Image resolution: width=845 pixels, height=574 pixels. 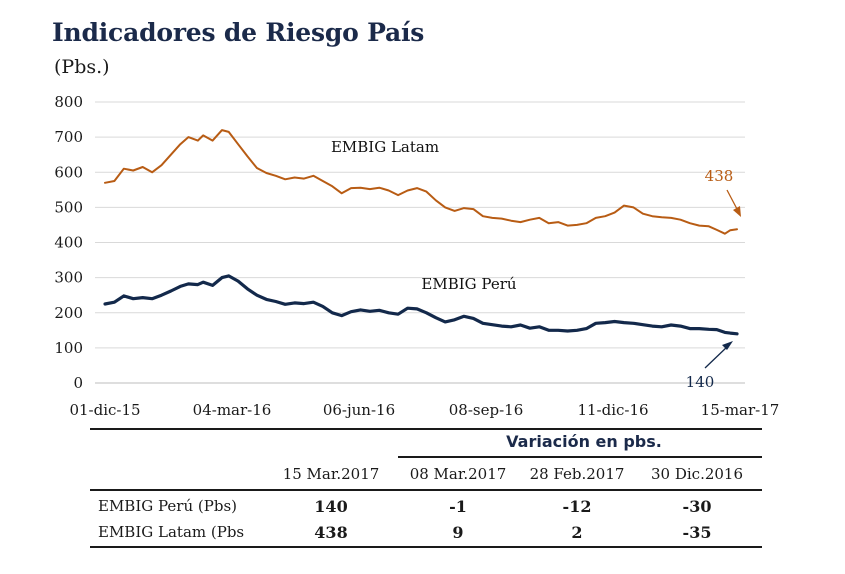 I want to click on end-arrow-peru, so click(x=716, y=357).